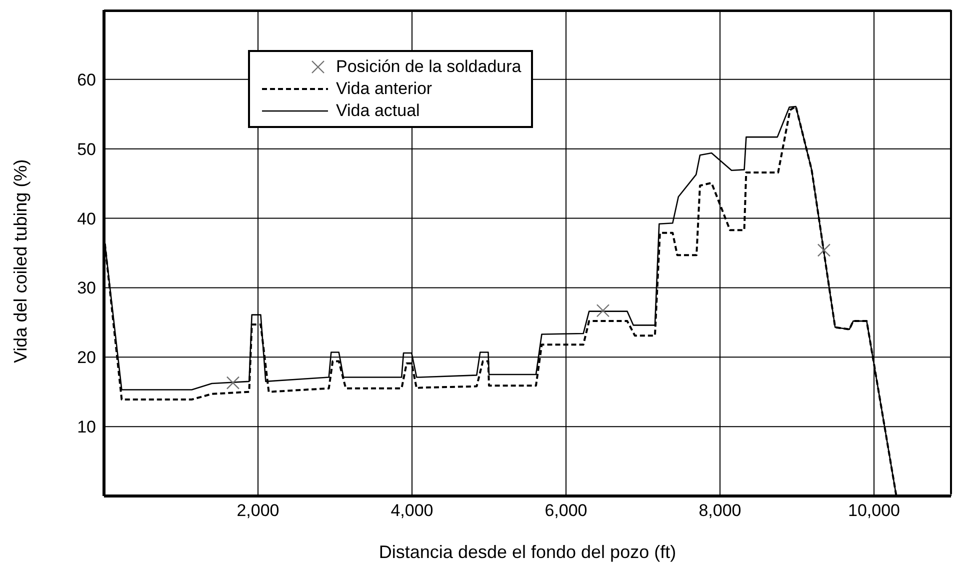 The image size is (953, 574). What do you see at coordinates (874, 510) in the screenshot?
I see `x-tick-label: 10,000` at bounding box center [874, 510].